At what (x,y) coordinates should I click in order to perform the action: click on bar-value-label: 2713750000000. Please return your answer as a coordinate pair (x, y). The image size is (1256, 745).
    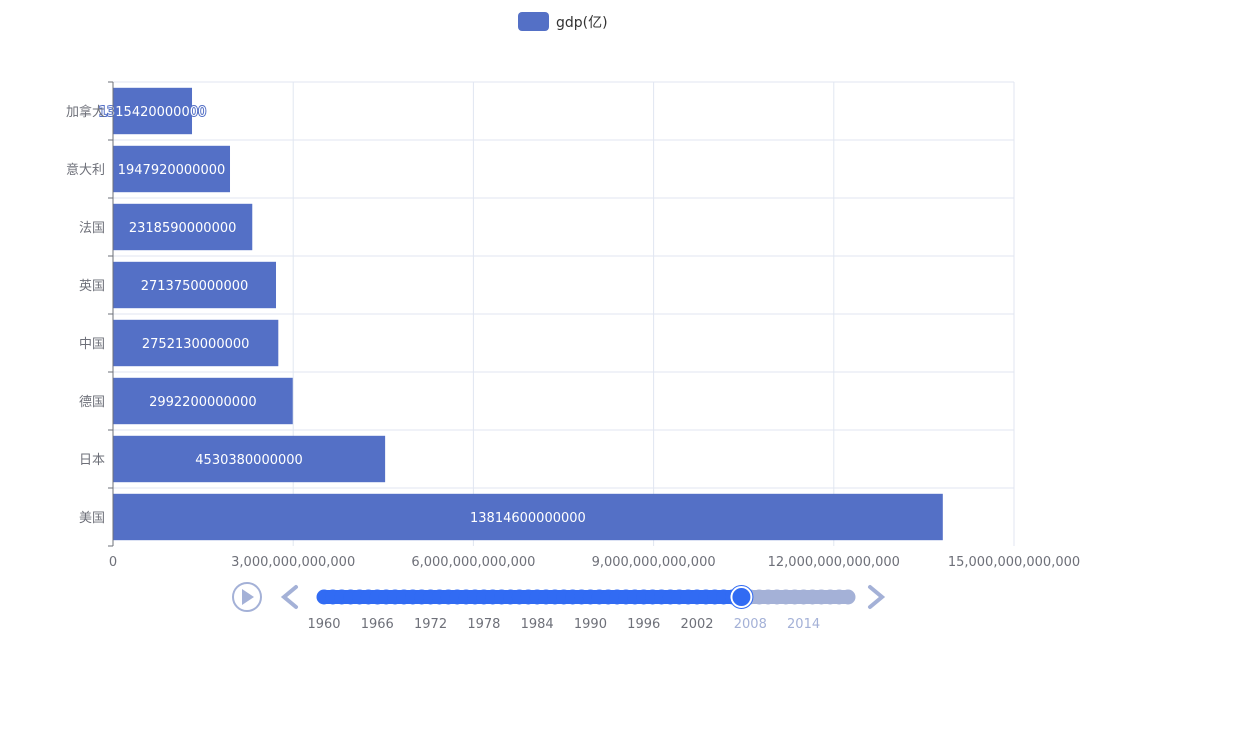
    Looking at the image, I should click on (195, 286).